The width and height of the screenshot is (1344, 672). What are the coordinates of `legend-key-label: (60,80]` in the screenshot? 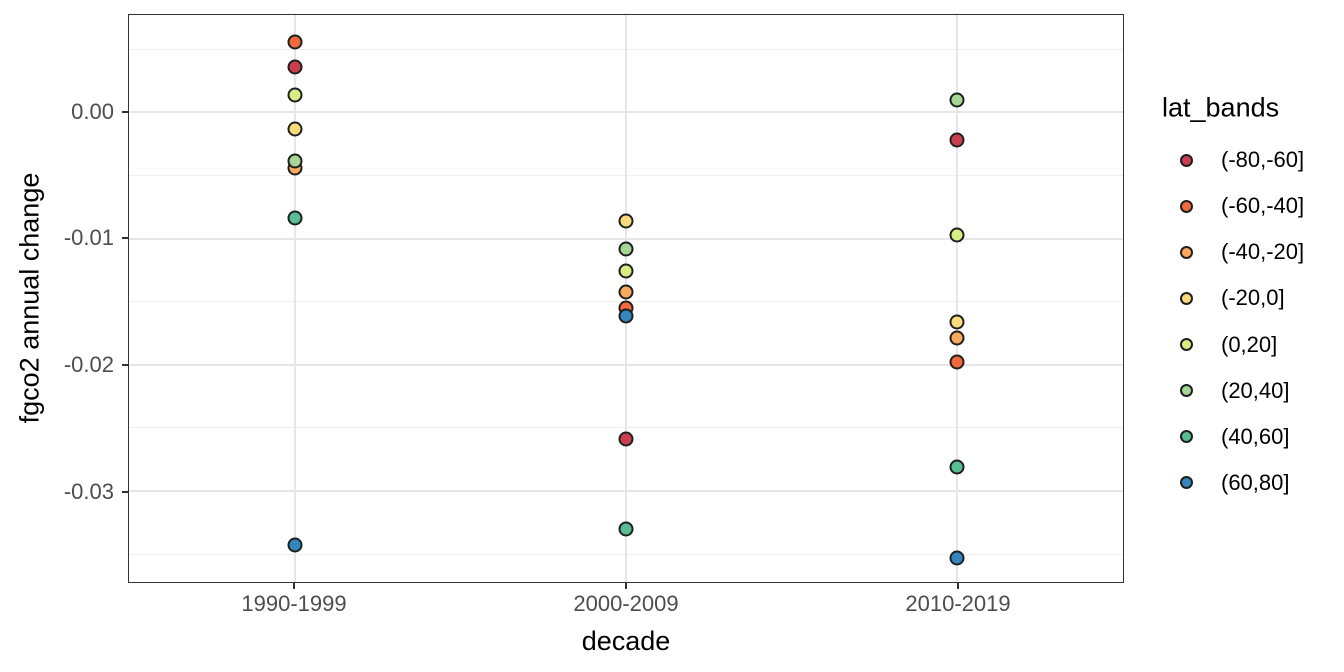 It's located at (1255, 482).